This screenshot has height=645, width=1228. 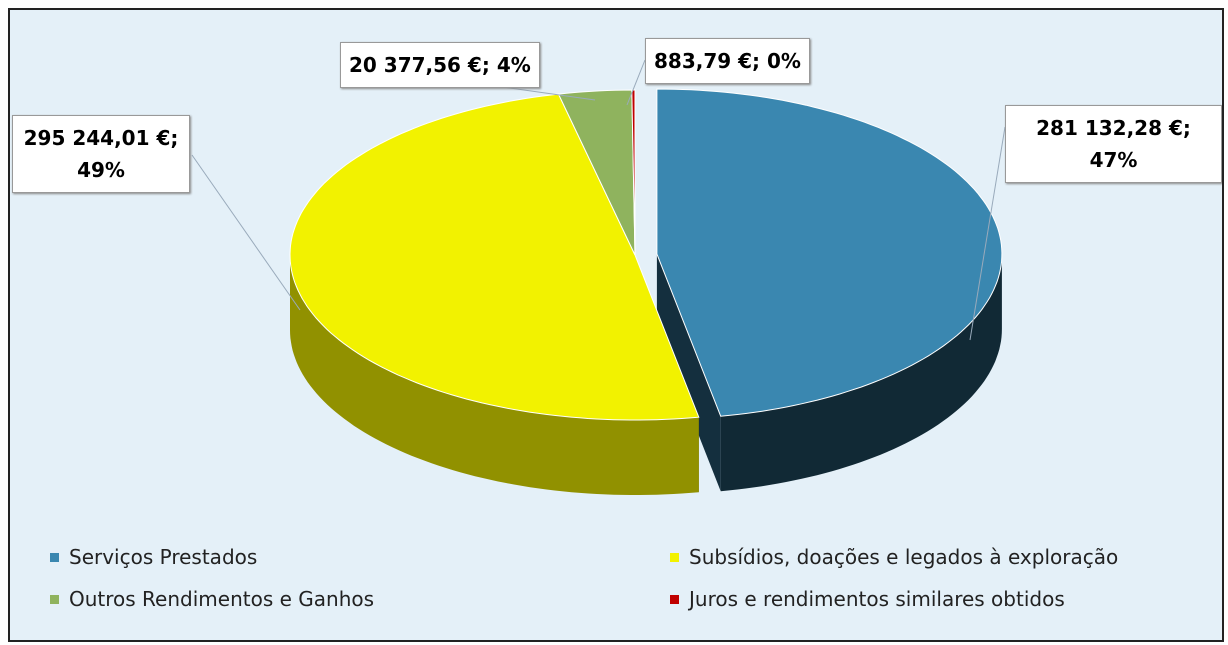 What do you see at coordinates (360, 557) in the screenshot?
I see `legend-item: Serviços Prestados` at bounding box center [360, 557].